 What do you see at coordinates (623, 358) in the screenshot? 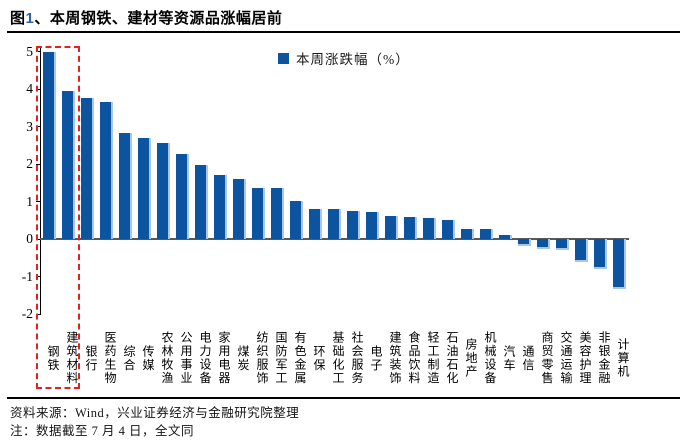
I see `category-label: 计算机` at bounding box center [623, 358].